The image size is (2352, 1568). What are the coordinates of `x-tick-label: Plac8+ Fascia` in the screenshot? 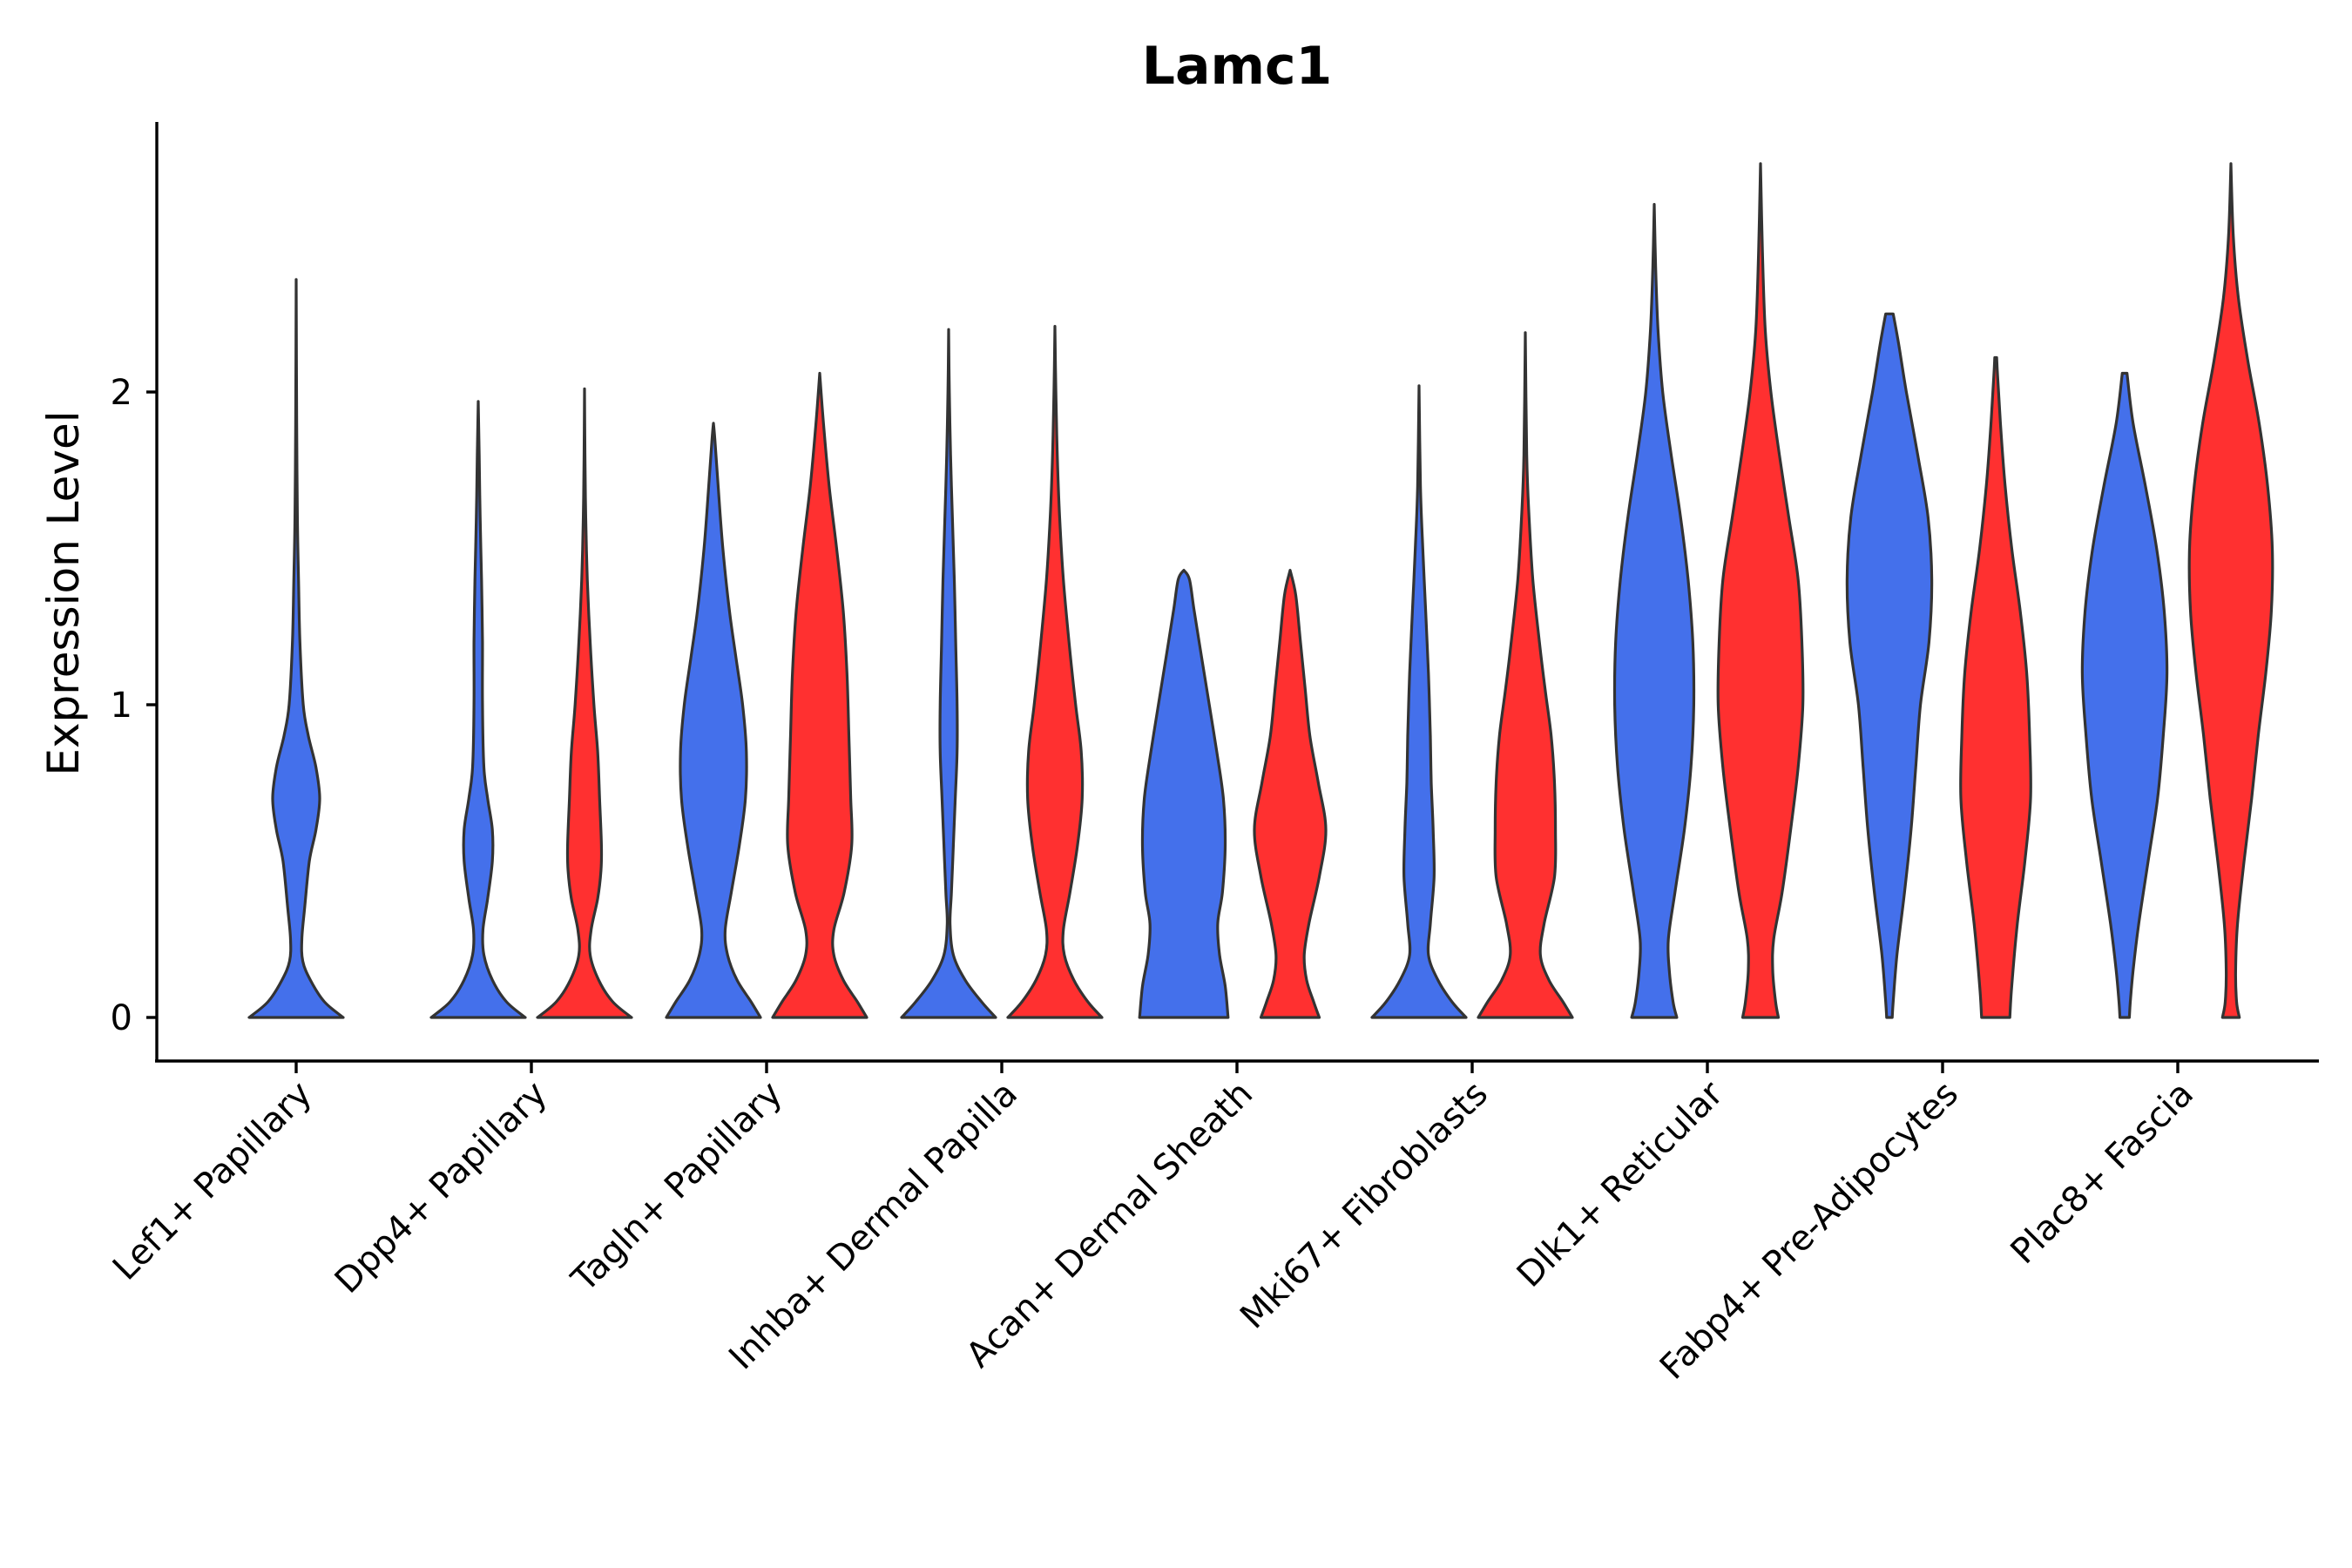 It's located at (2103, 1173).